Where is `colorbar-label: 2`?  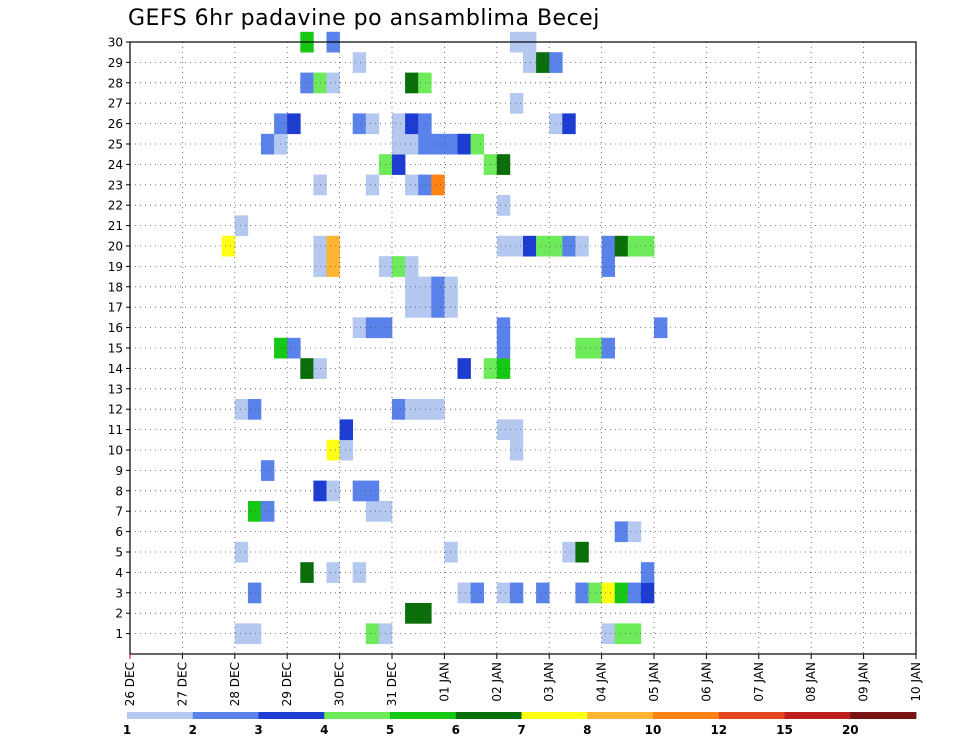
colorbar-label: 2 is located at coordinates (193, 730).